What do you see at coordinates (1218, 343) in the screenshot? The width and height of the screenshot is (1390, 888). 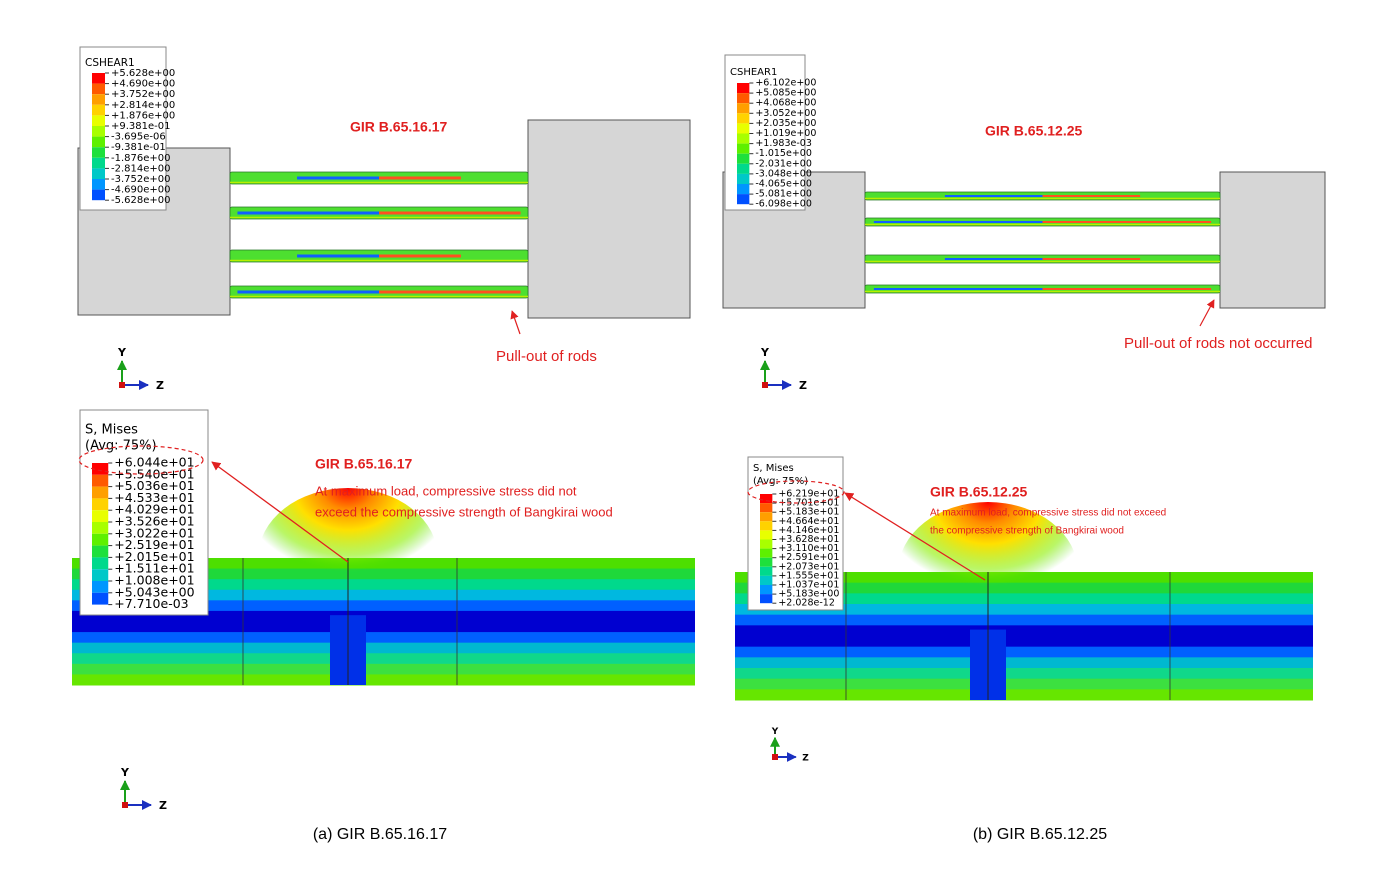 I see `annotation: Pull-out of rods not occurred` at bounding box center [1218, 343].